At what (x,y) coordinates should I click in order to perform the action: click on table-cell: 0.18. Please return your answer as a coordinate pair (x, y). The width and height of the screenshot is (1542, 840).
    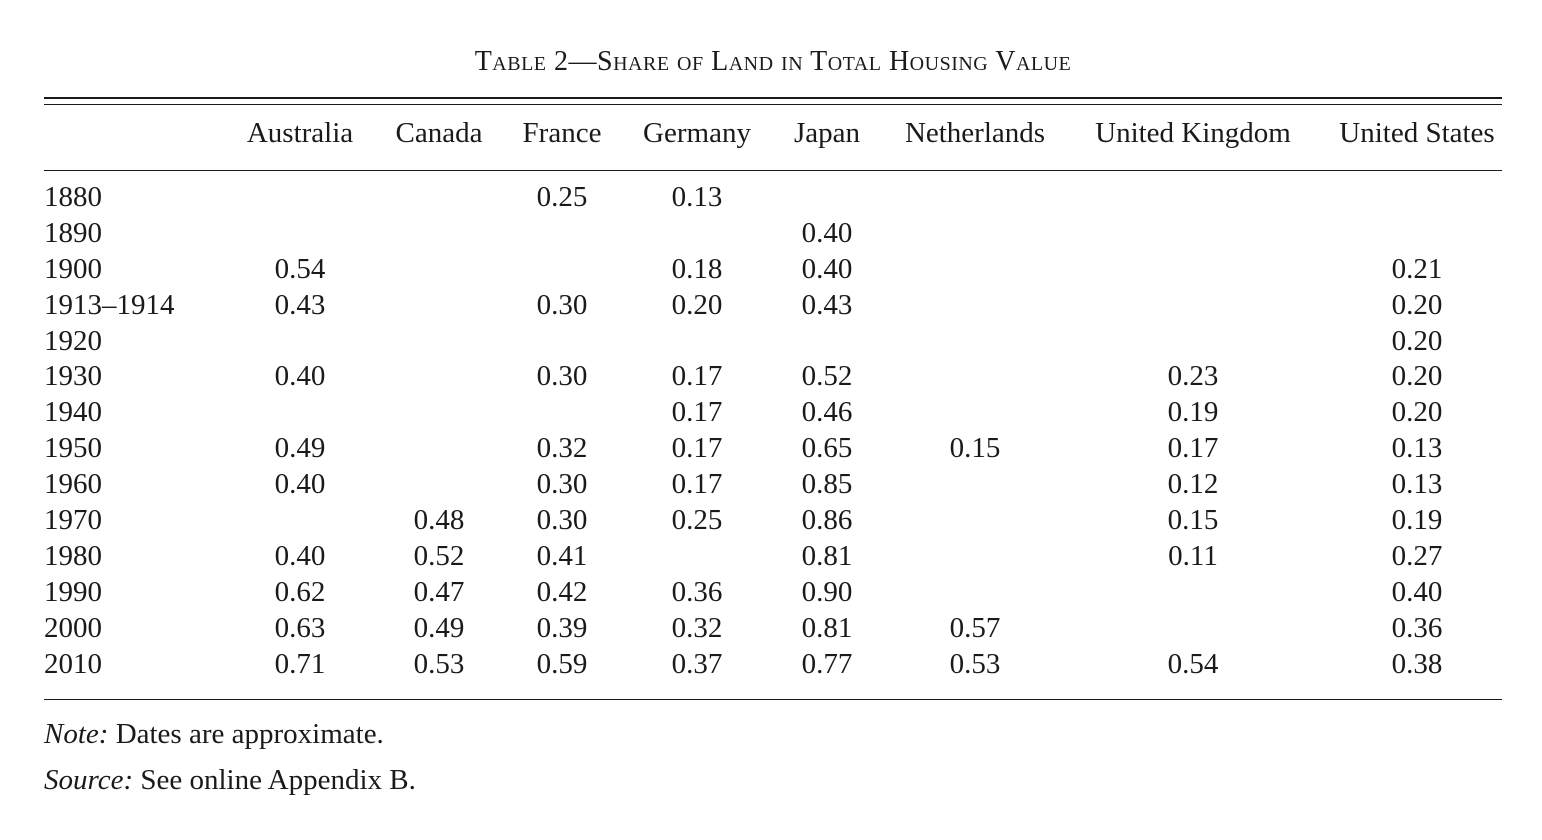
    Looking at the image, I should click on (697, 268).